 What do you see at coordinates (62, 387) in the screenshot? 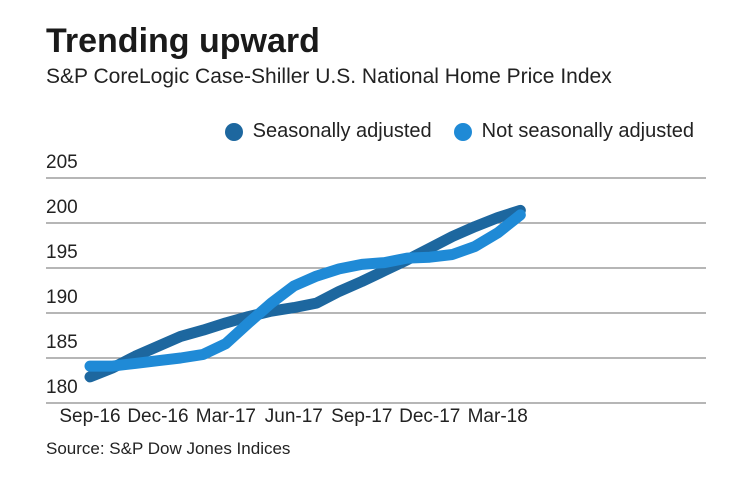
I see `y-tick-label: 180` at bounding box center [62, 387].